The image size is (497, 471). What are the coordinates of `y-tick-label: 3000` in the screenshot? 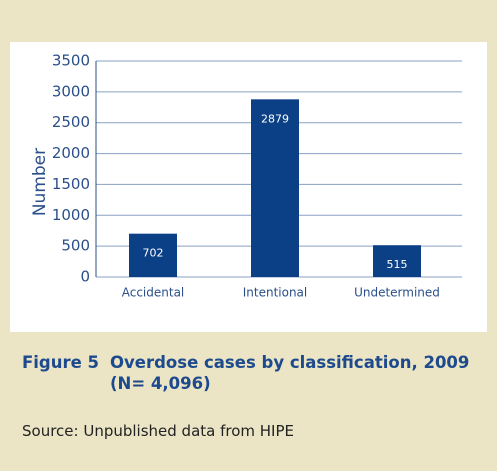 It's located at (71, 91).